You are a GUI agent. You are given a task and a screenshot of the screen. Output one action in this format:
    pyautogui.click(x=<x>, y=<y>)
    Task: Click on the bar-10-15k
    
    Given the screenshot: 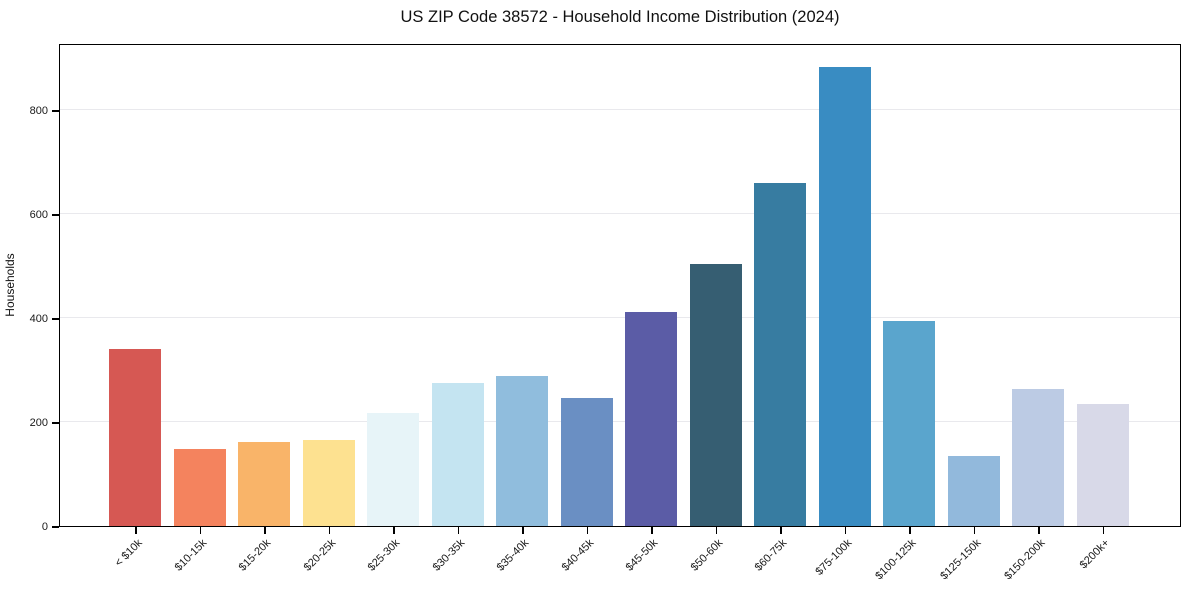 What is the action you would take?
    pyautogui.click(x=199, y=487)
    